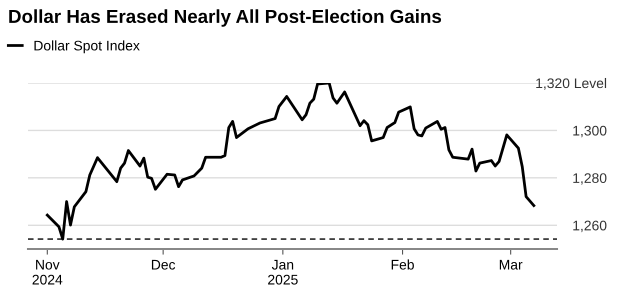  Describe the element at coordinates (164, 265) in the screenshot. I see `x-tick-label: Dec` at that location.